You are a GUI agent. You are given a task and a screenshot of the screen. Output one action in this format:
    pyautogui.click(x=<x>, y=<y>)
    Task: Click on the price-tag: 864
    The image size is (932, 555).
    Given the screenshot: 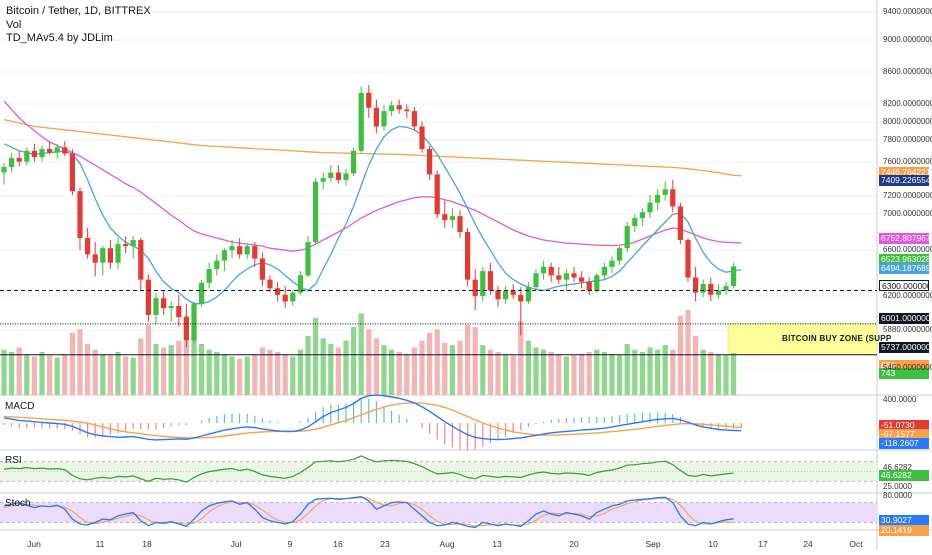 What is the action you would take?
    pyautogui.click(x=904, y=365)
    